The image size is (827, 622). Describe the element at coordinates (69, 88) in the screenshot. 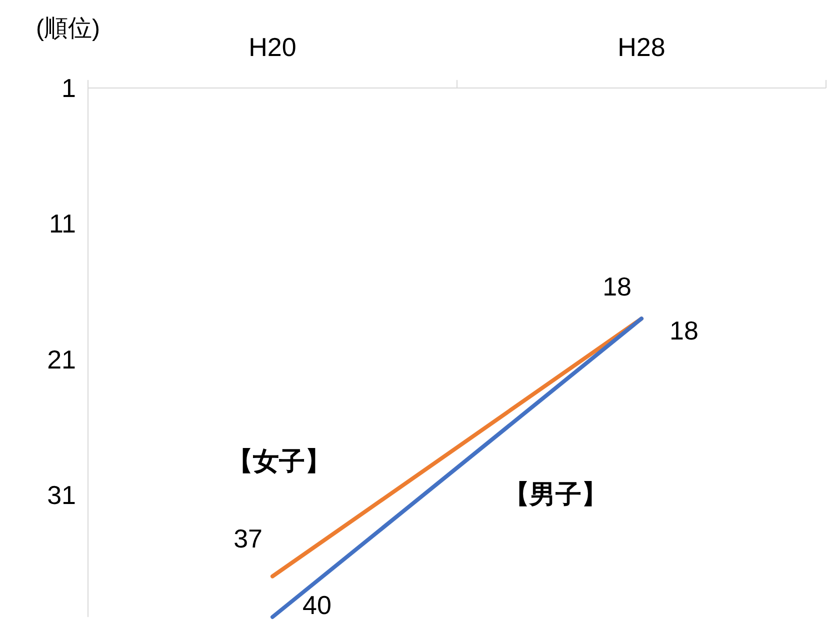

I see `y-tick-label: 1` at that location.